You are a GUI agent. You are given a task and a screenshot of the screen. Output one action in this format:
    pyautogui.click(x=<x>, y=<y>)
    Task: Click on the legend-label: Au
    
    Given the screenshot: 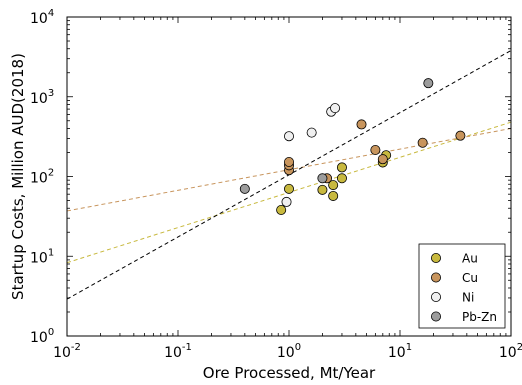 What is the action you would take?
    pyautogui.click(x=470, y=259)
    